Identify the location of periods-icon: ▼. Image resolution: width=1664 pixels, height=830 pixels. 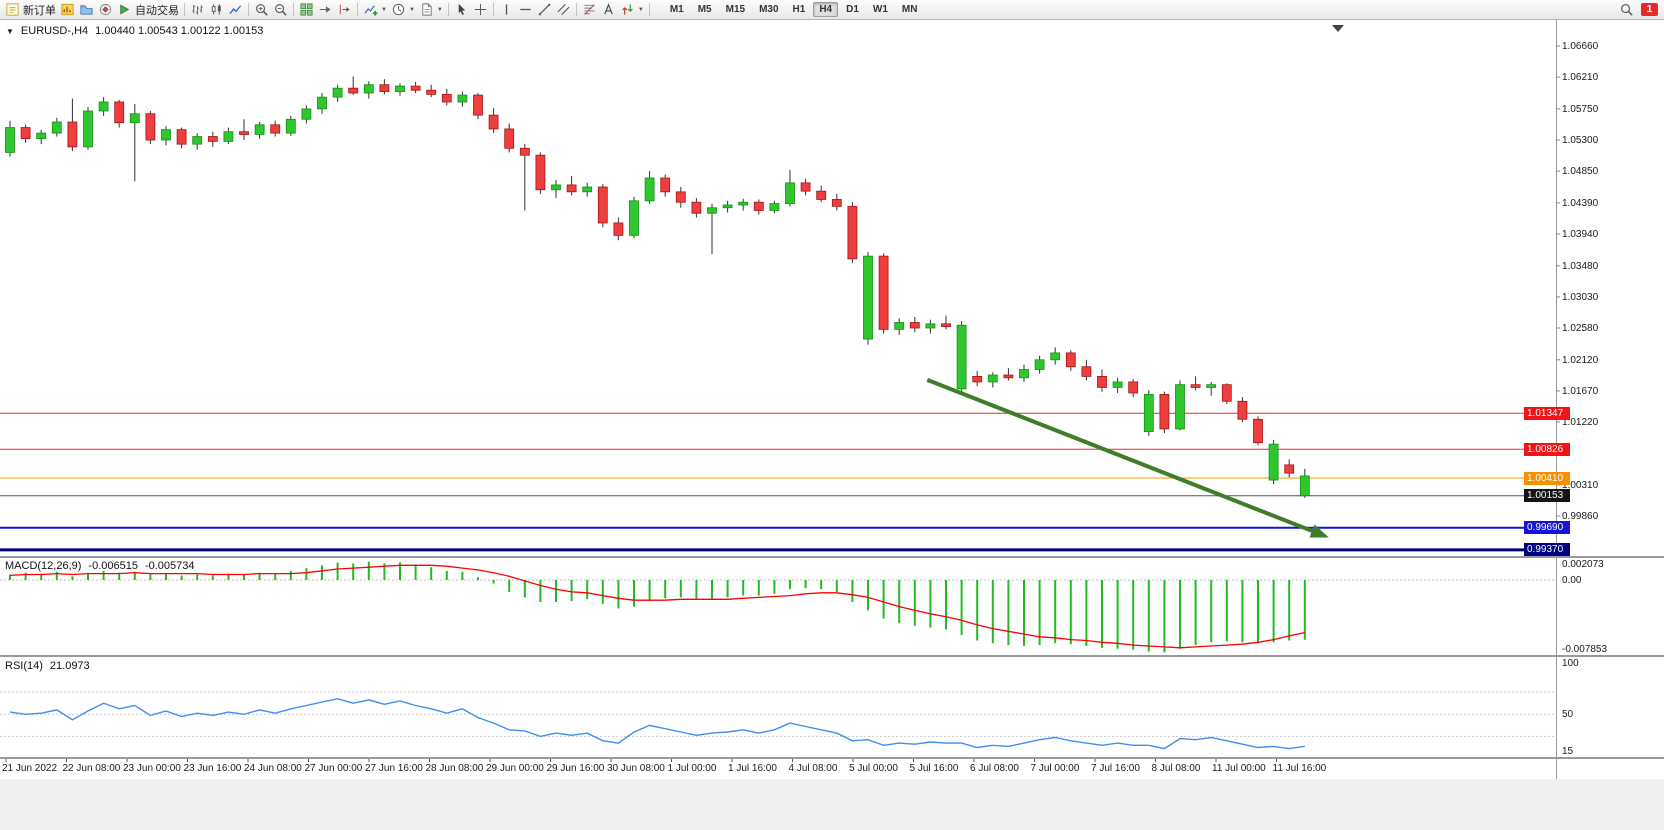
(403, 9).